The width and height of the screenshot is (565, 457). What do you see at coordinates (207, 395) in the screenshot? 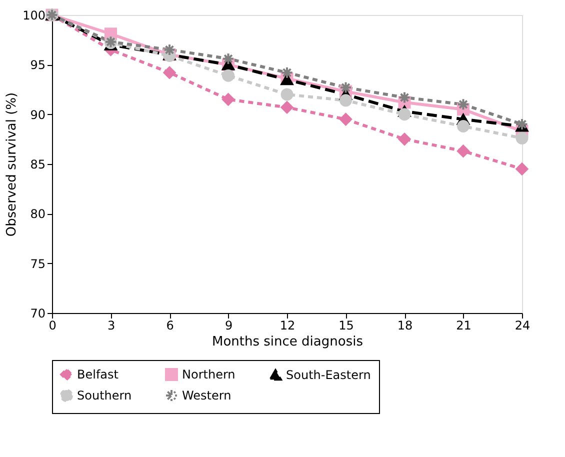
I see `legend-label: Western` at bounding box center [207, 395].